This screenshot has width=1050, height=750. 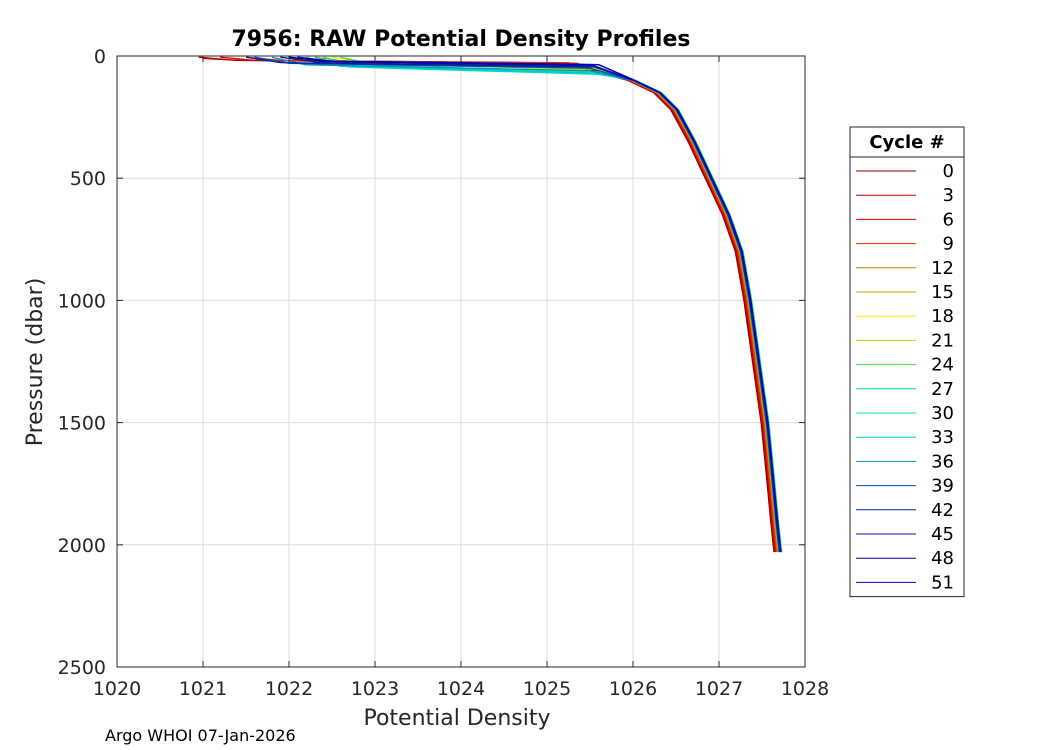 I want to click on y-tick-label: 1000, so click(x=82, y=301).